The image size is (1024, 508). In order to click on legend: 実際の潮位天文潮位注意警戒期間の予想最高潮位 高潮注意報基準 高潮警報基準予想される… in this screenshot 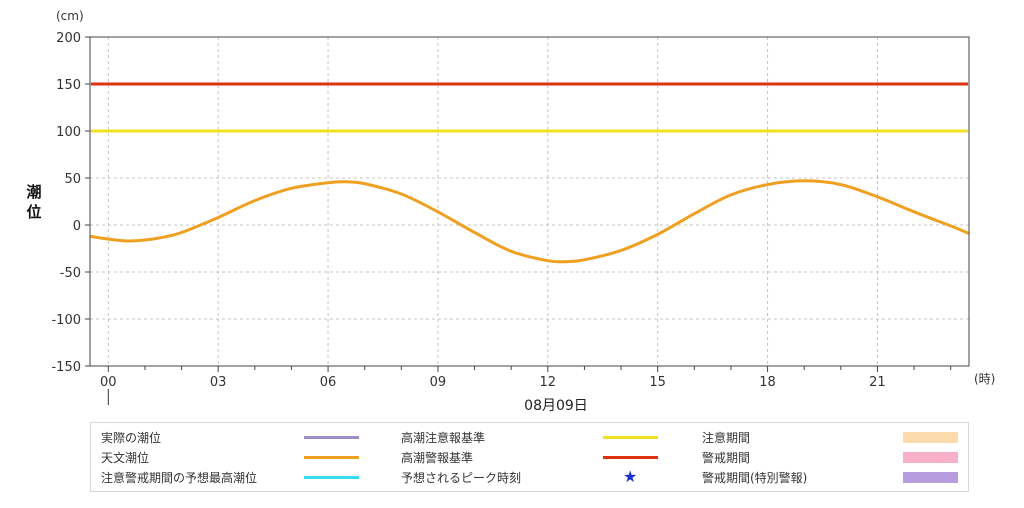, I will do `click(529, 457)`.